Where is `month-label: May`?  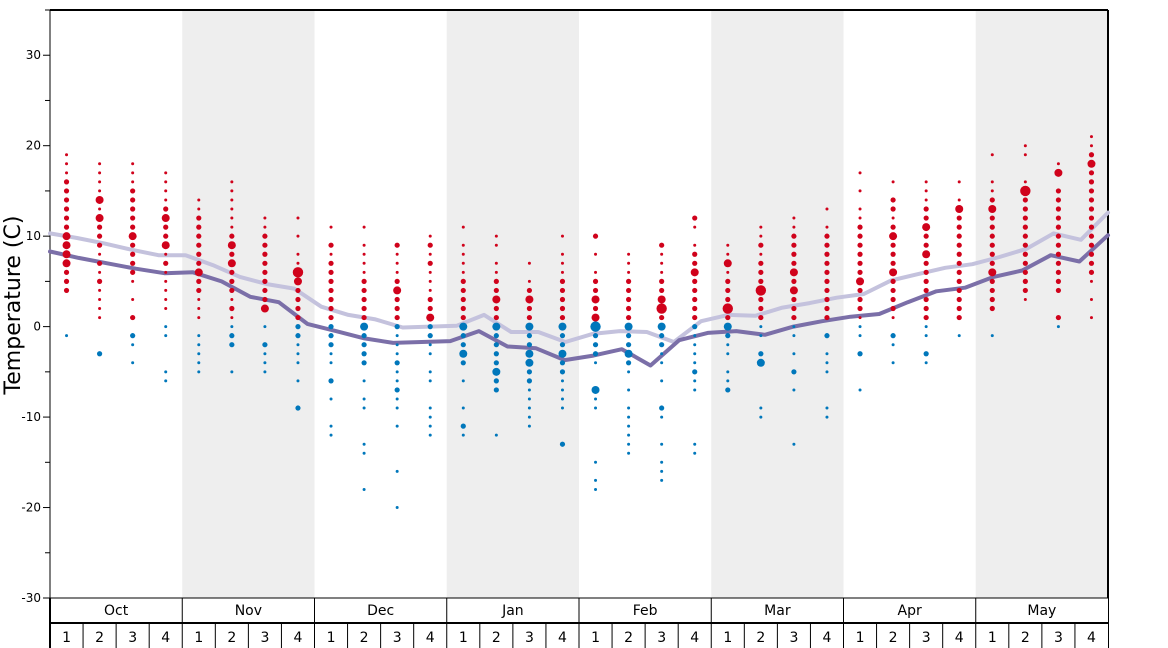 month-label: May is located at coordinates (1041, 611).